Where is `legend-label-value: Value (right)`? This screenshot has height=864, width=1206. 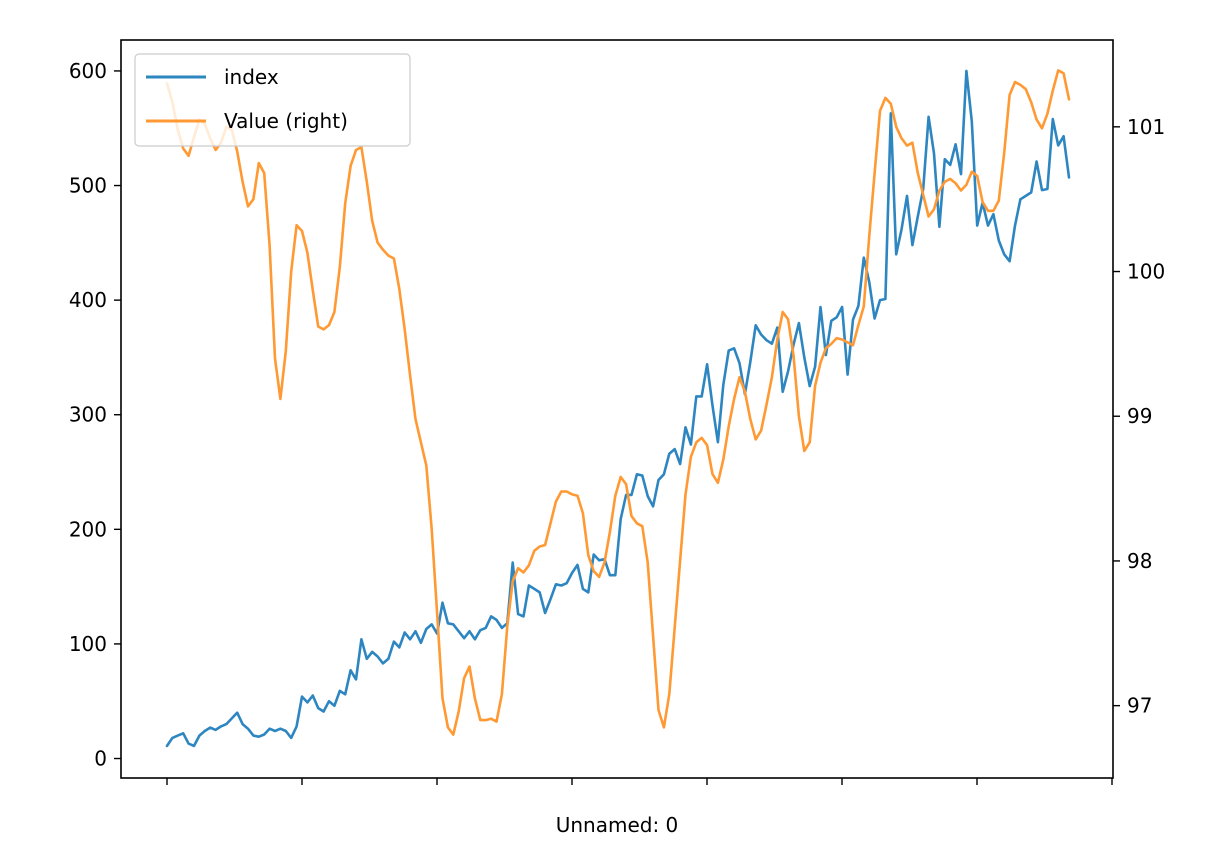 legend-label-value: Value (right) is located at coordinates (286, 121).